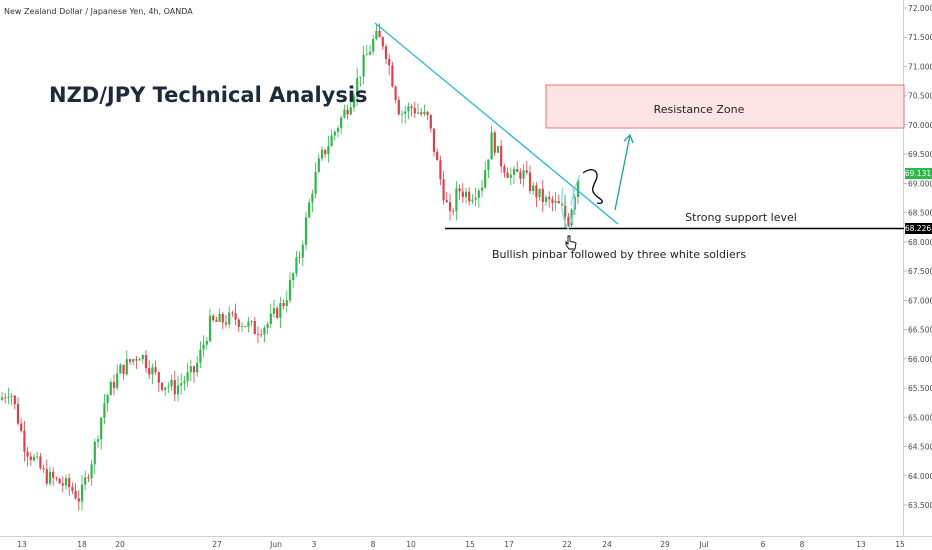 This screenshot has height=550, width=932. What do you see at coordinates (22, 544) in the screenshot?
I see `x-tick-label: 13` at bounding box center [22, 544].